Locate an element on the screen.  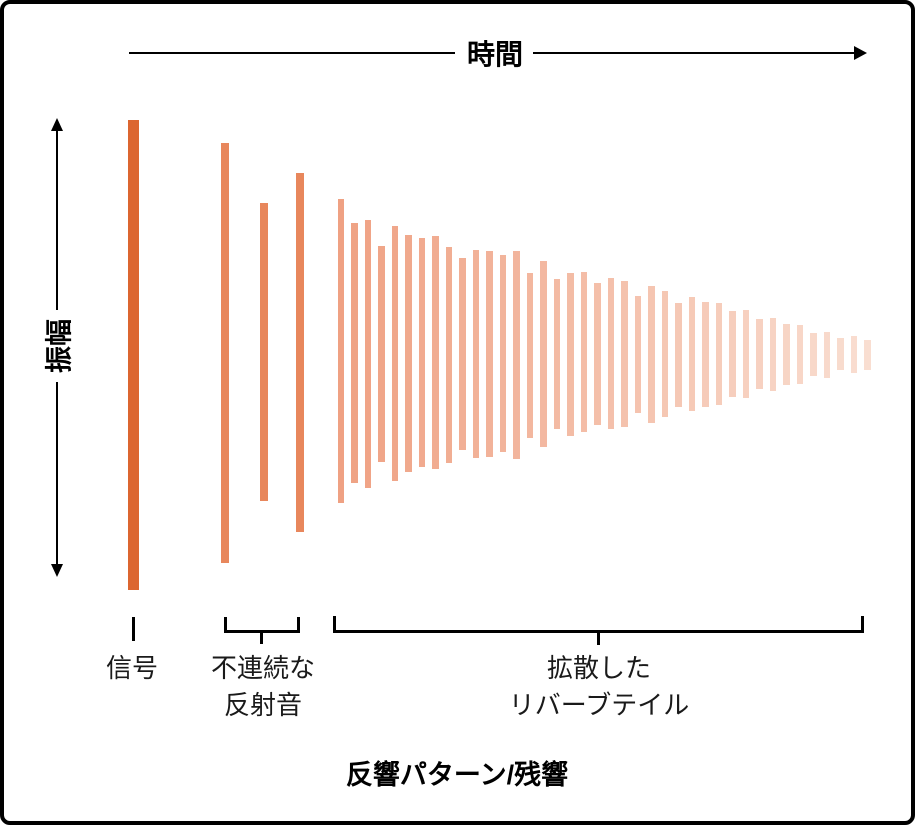
time-axis-label: 時間 is located at coordinates (495, 54).